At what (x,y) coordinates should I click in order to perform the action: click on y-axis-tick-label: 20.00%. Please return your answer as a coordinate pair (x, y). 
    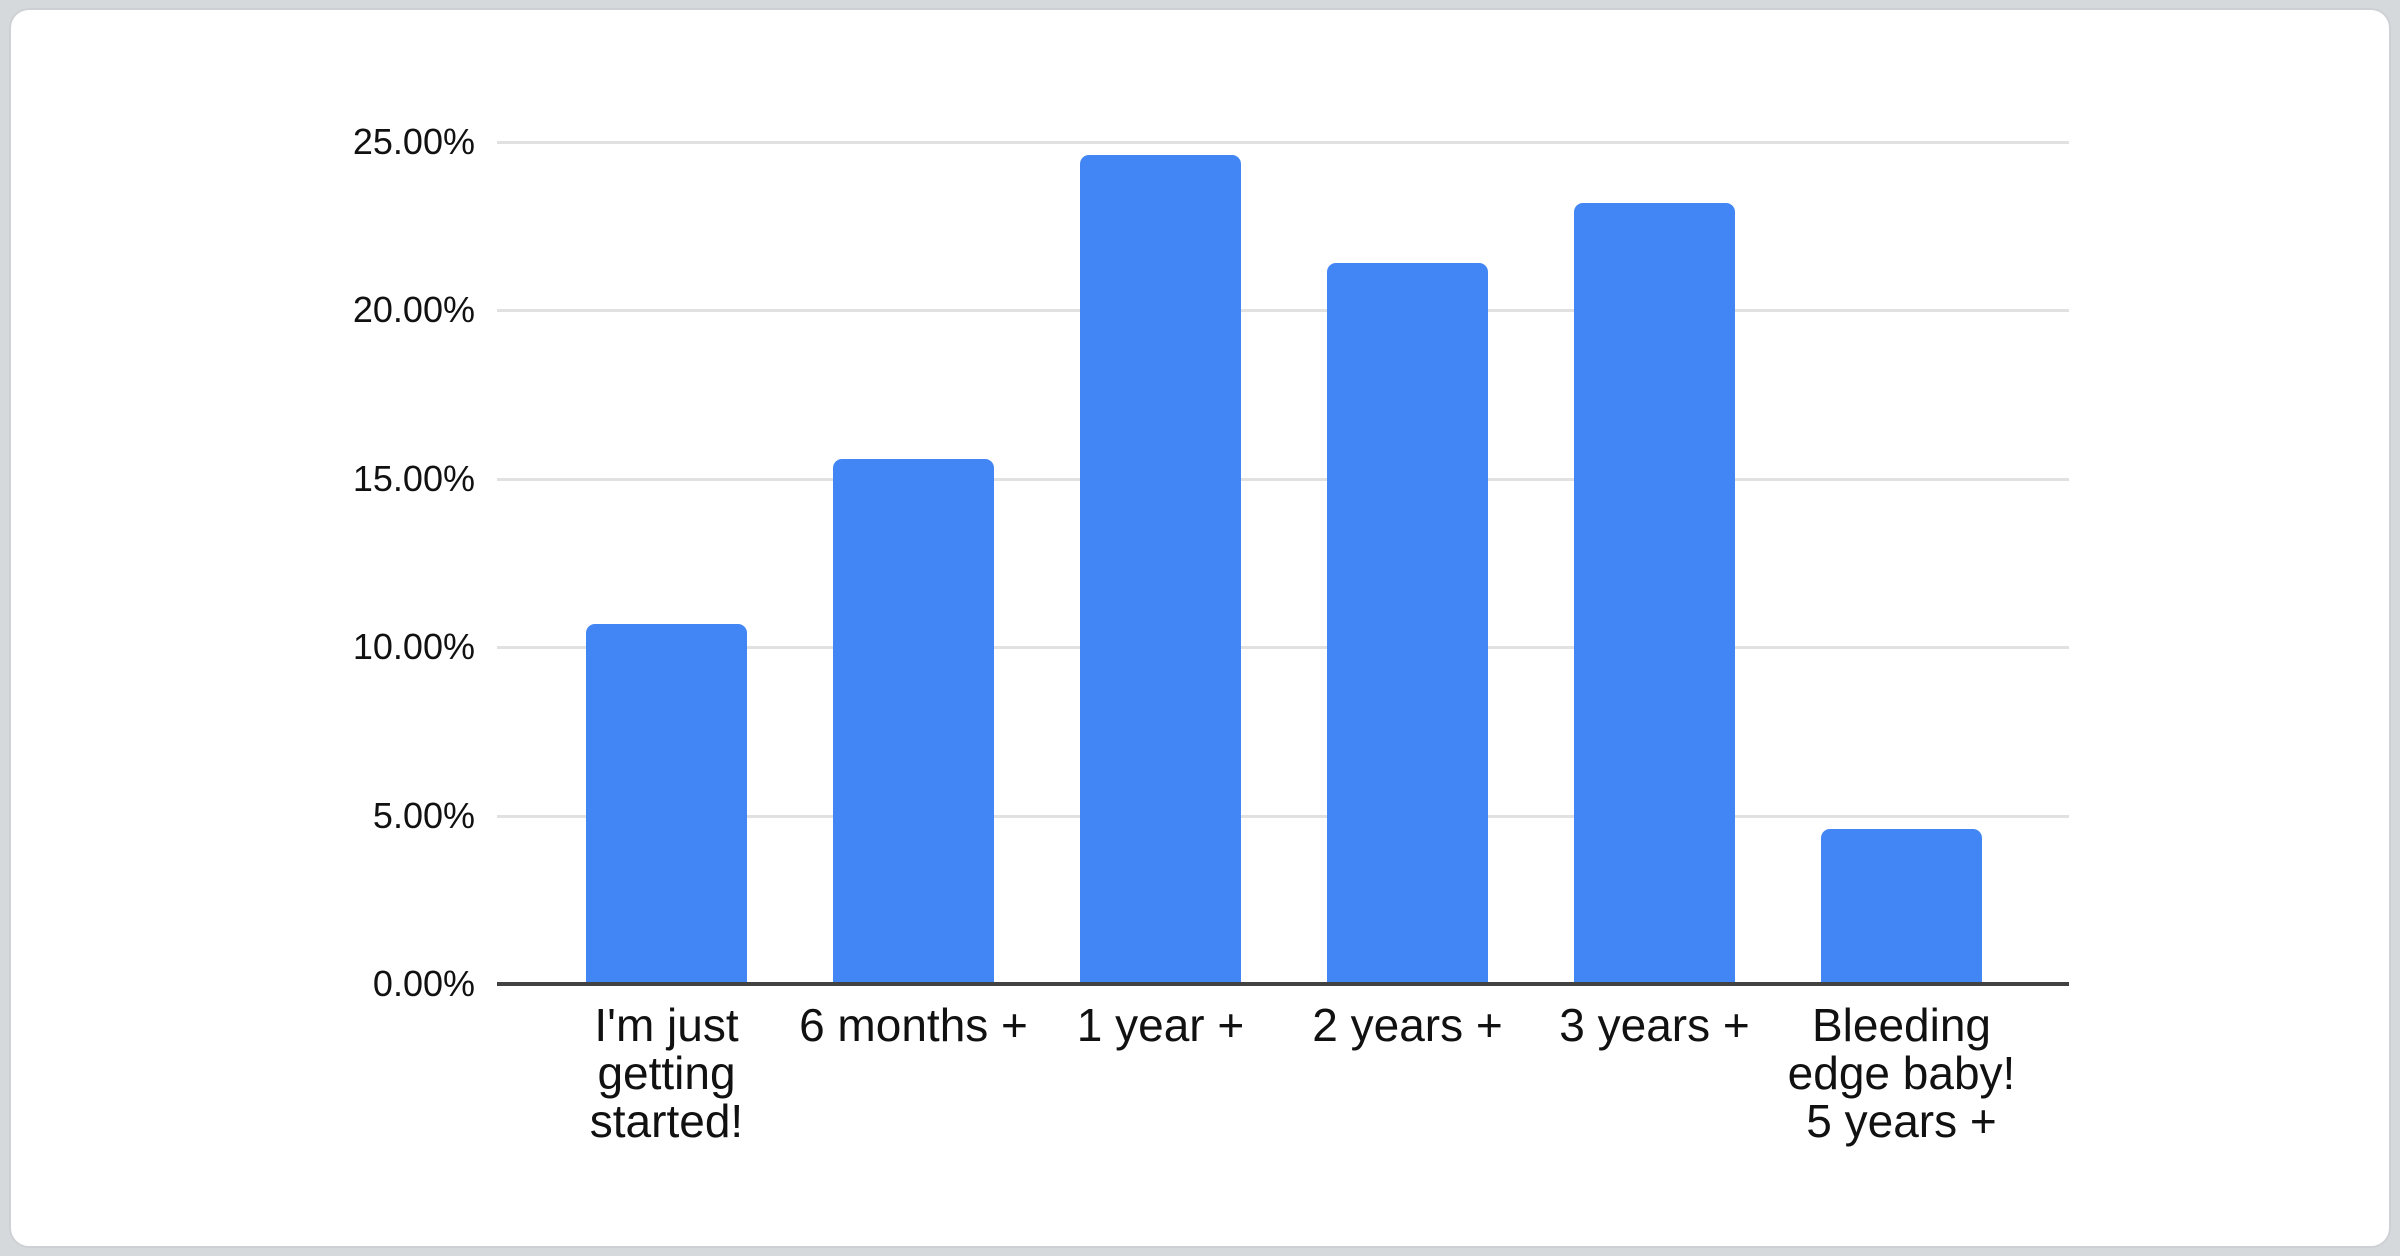
    Looking at the image, I should click on (413, 310).